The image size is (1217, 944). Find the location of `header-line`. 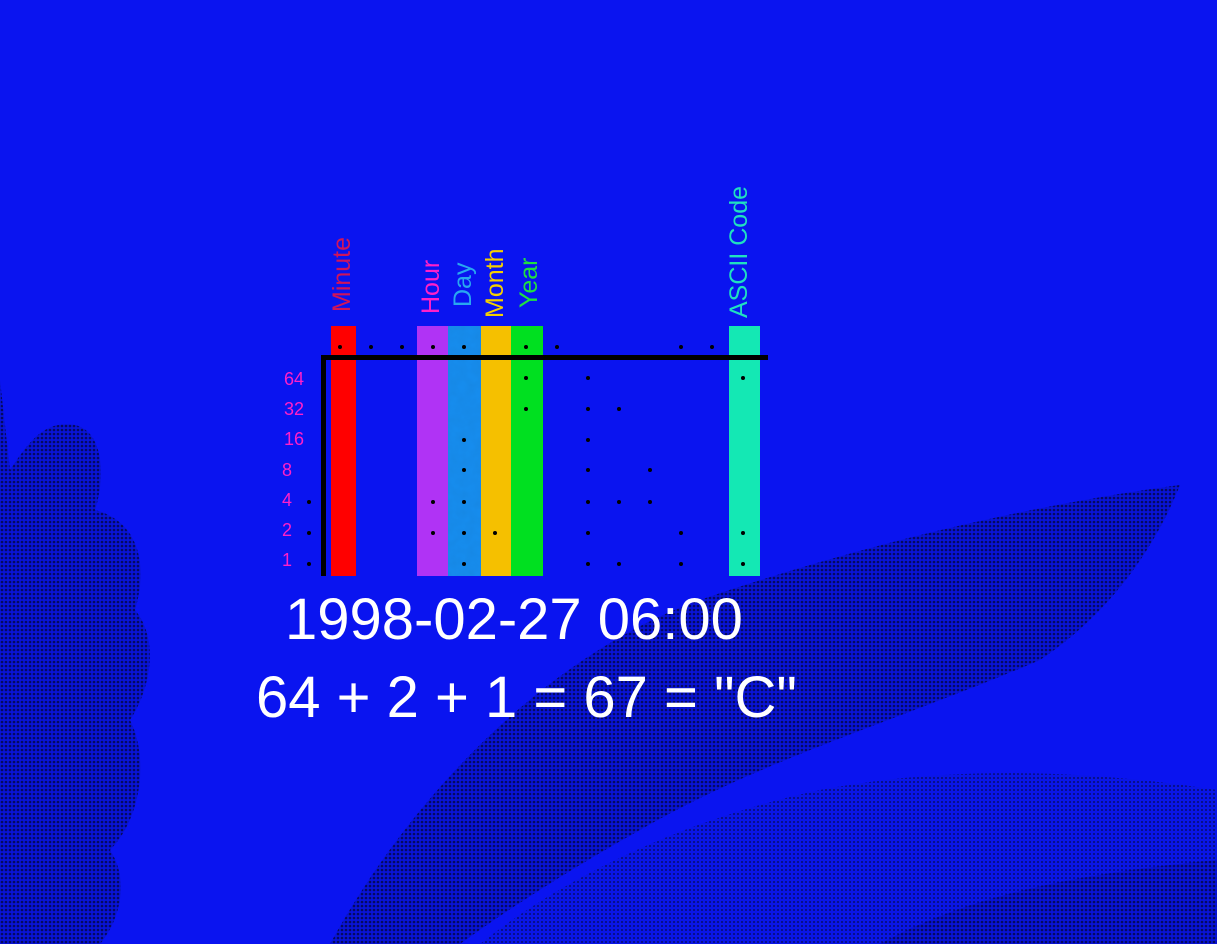

header-line is located at coordinates (544, 357).